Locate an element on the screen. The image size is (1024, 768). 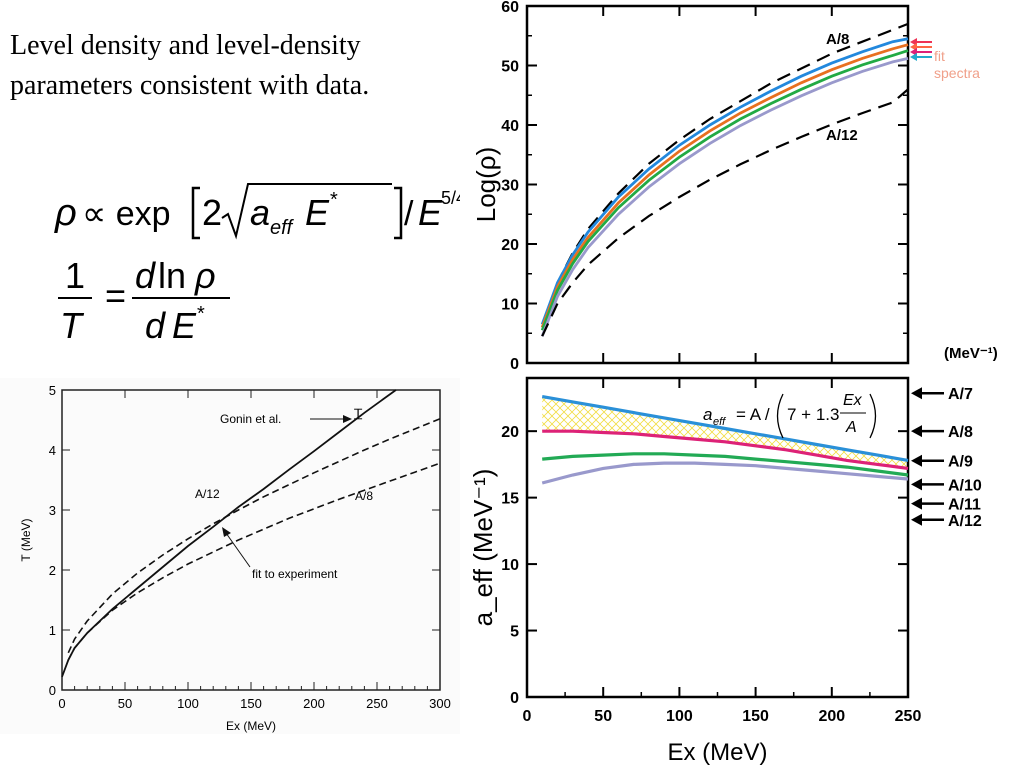
svg-text: ln is located at coordinates (172, 275).